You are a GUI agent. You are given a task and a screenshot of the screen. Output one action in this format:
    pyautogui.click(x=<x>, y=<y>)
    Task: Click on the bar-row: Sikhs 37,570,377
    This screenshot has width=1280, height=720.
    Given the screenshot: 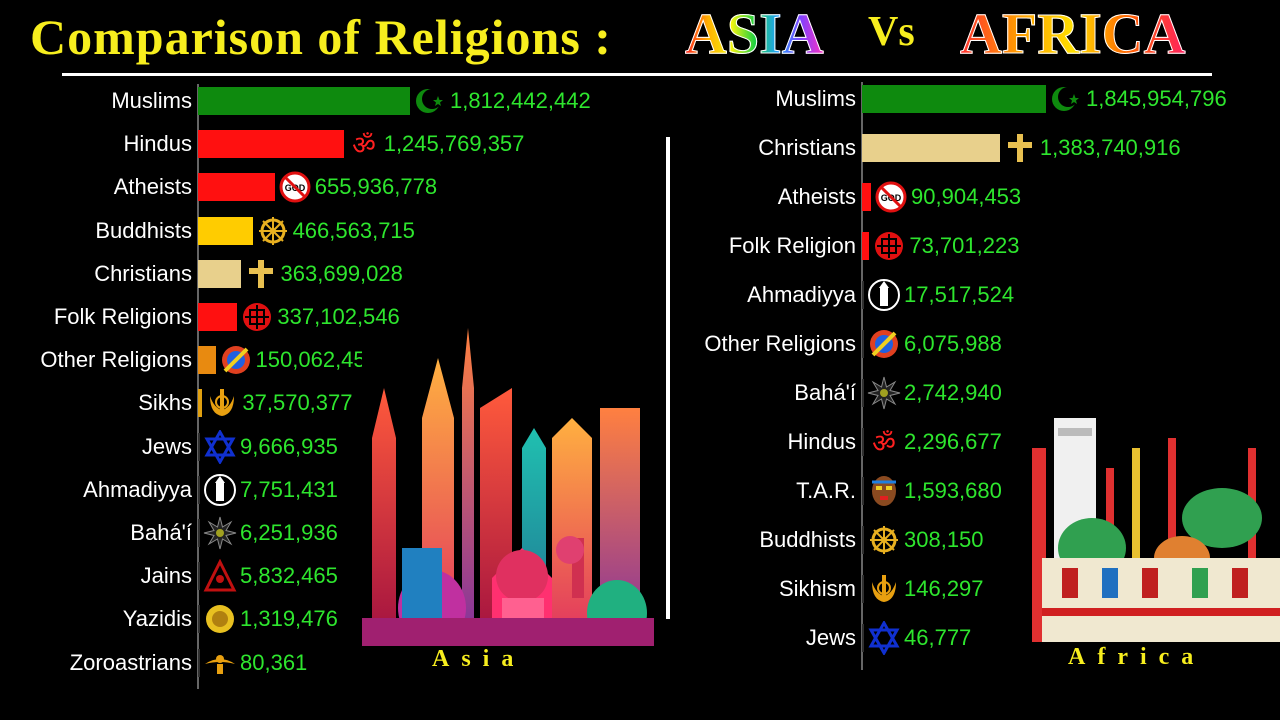 What is the action you would take?
    pyautogui.click(x=330, y=403)
    